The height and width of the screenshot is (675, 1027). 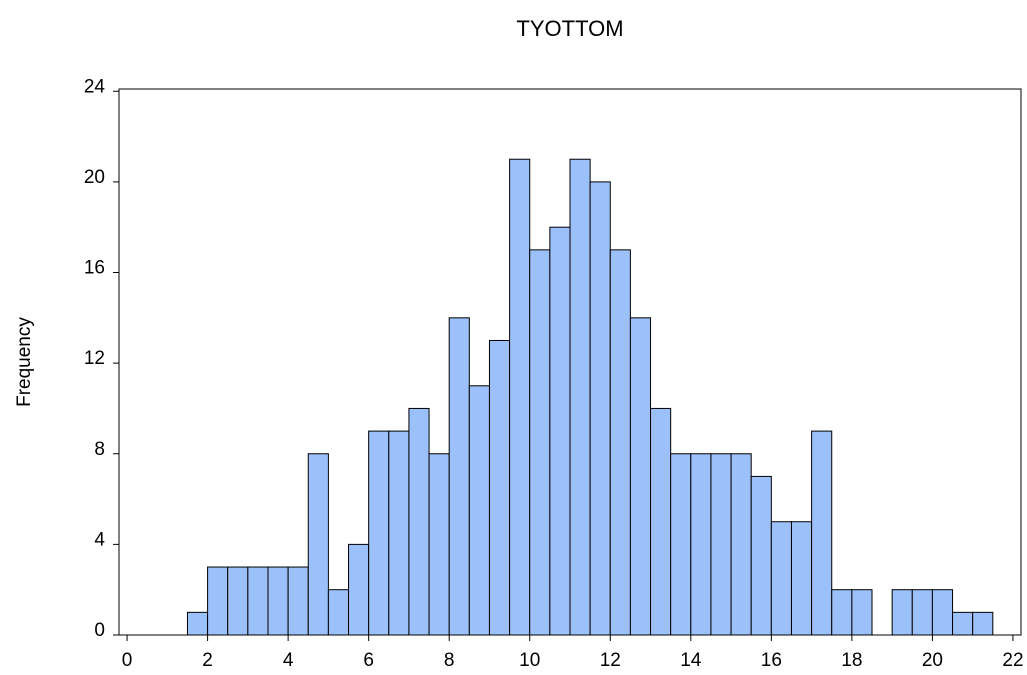 I want to click on x-tick-label: 16, so click(x=771, y=660).